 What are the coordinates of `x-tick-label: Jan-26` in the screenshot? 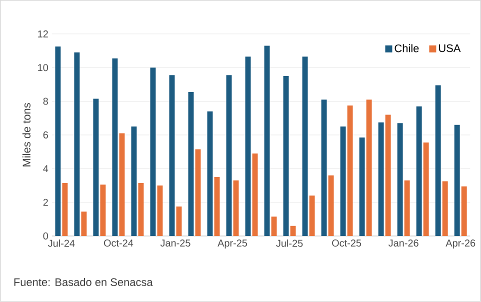 It's located at (403, 243).